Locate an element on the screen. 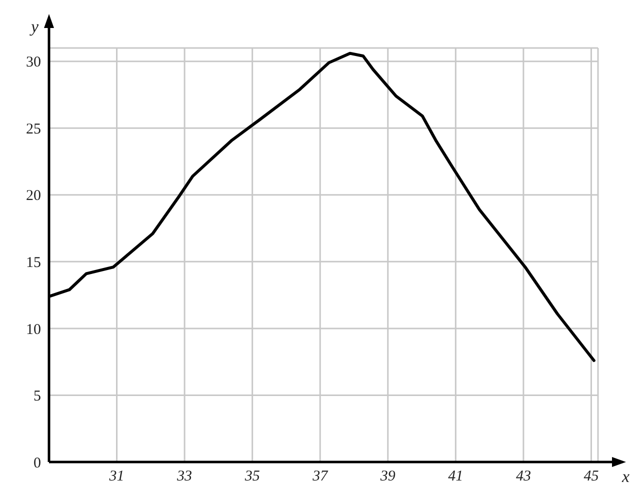  y-axis-title: y is located at coordinates (34, 26).